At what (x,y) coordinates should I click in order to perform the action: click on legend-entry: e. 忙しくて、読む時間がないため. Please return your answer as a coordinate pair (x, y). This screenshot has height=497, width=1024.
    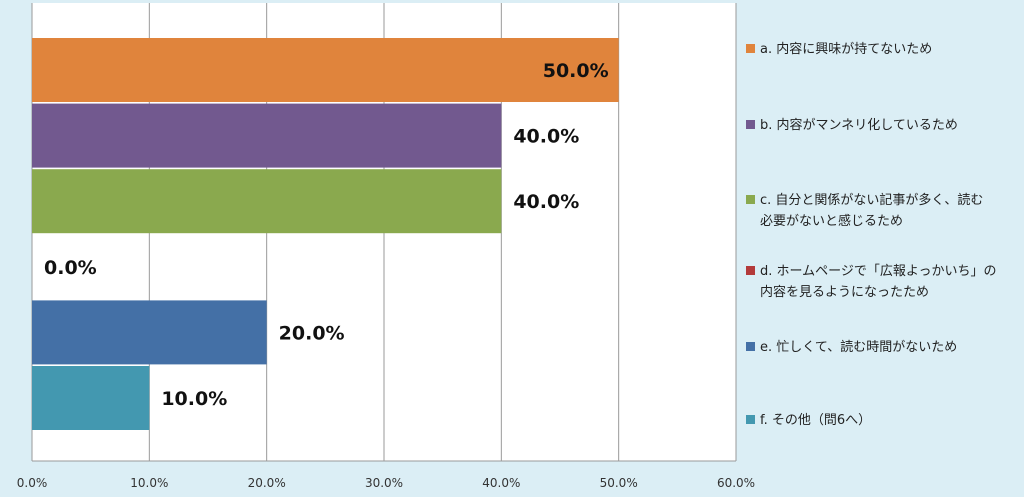
    Looking at the image, I should click on (851, 347).